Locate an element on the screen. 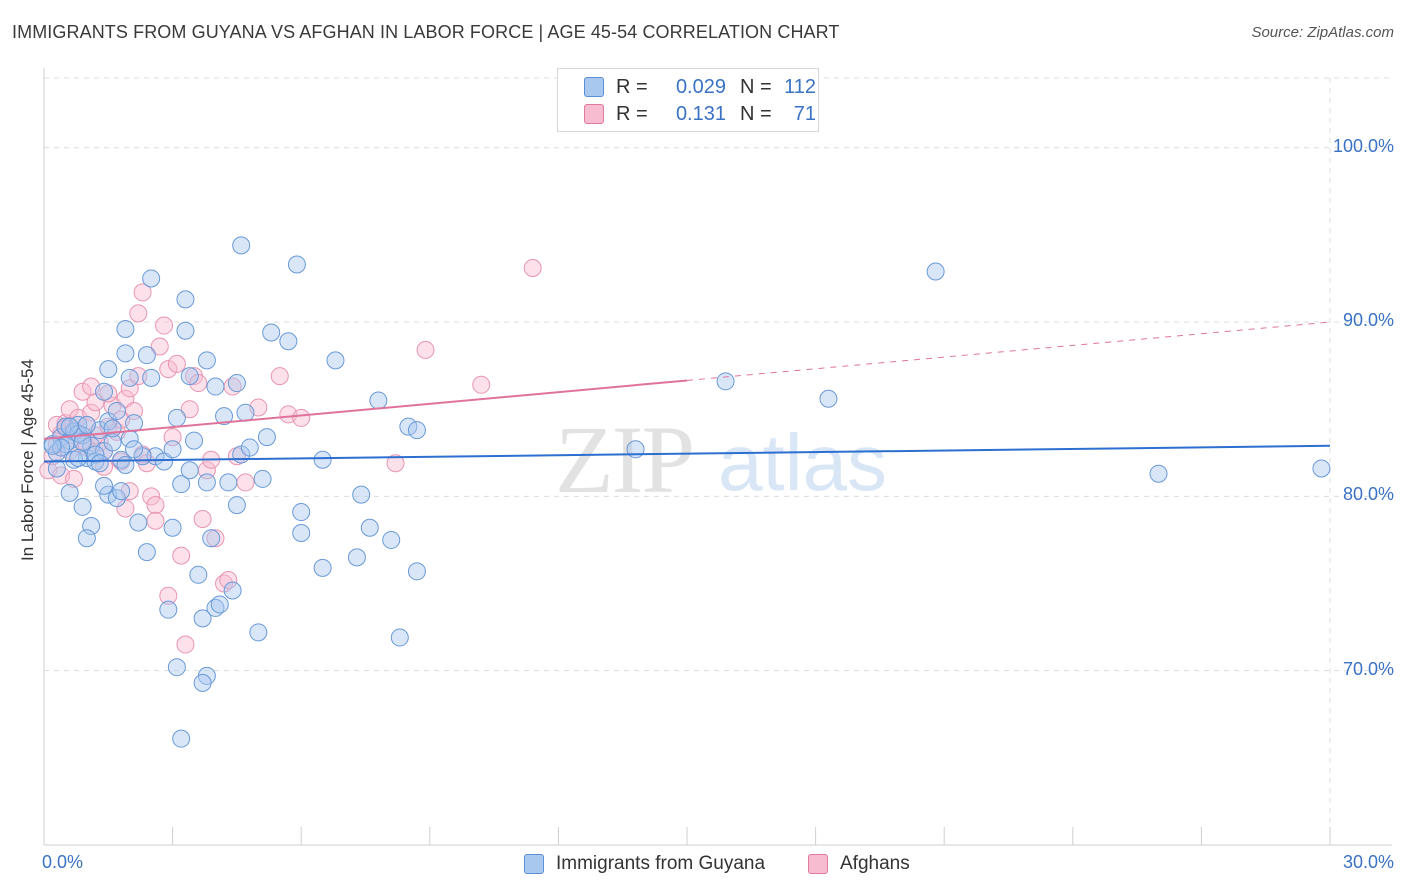  bottom-legend-guyana: Immigrants from Guyana is located at coordinates (644, 864).